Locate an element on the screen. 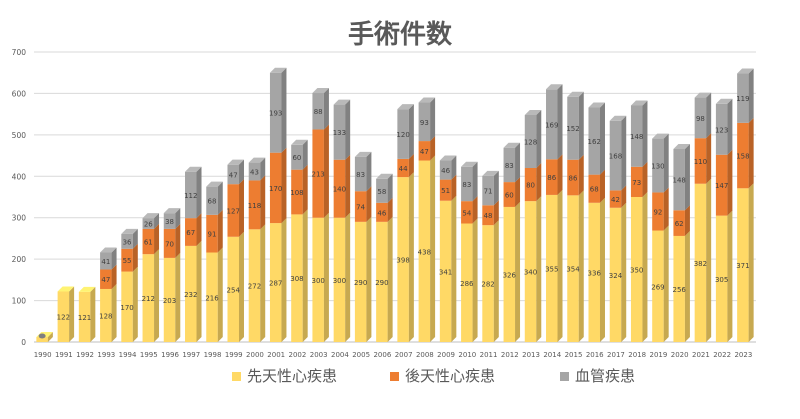 This screenshot has width=800, height=419. data-label: 58 is located at coordinates (381, 192).